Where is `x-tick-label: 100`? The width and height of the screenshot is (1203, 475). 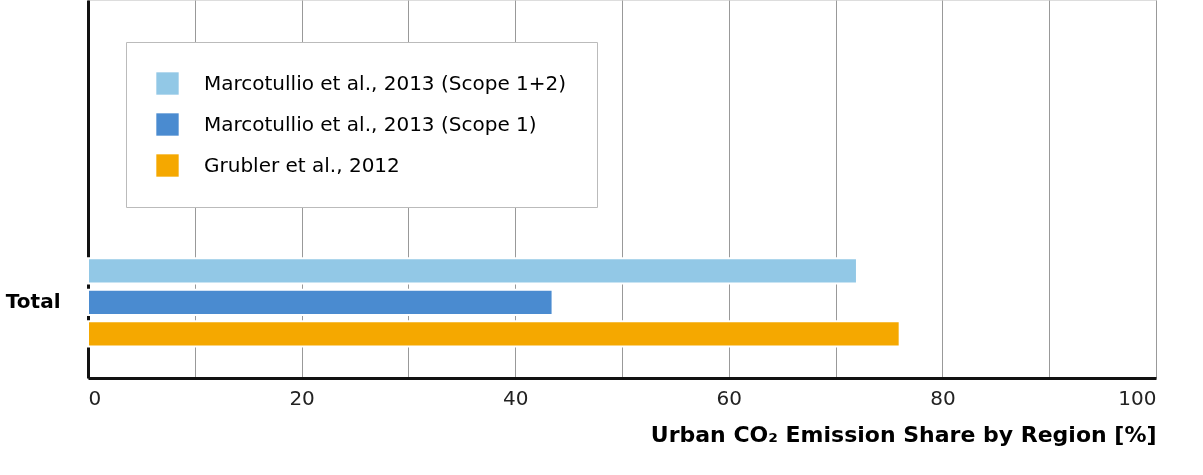
x-tick-label: 100 is located at coordinates (1137, 397).